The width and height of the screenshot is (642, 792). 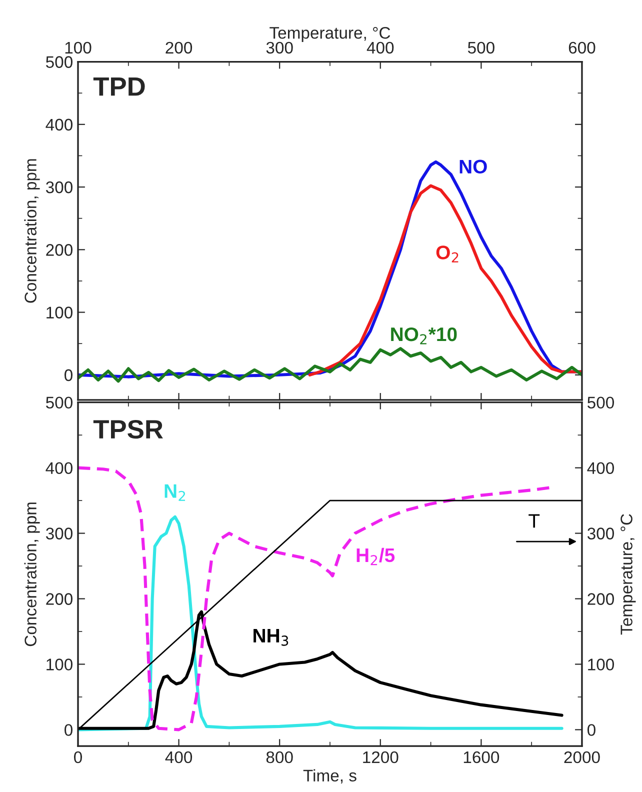 I want to click on series-label: NH$_{3}$, so click(x=271, y=637).